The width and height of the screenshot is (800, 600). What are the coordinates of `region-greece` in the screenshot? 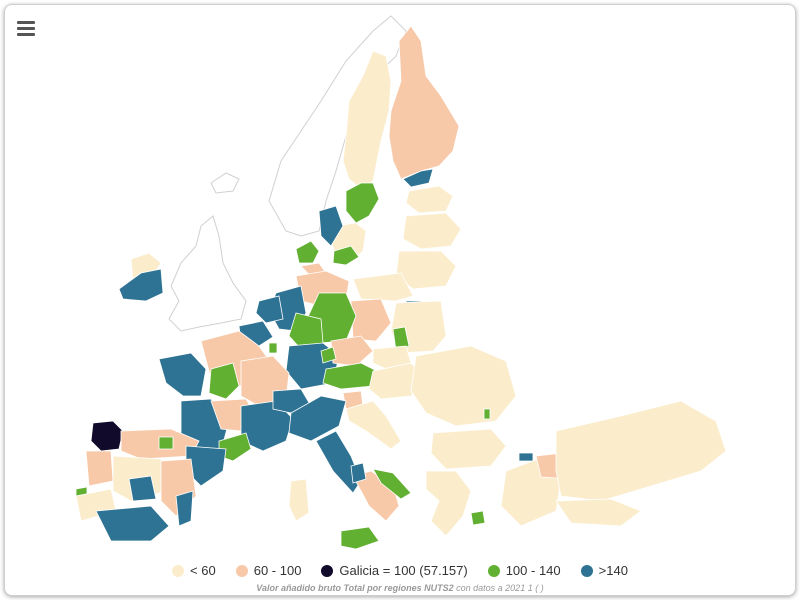 It's located at (448, 503).